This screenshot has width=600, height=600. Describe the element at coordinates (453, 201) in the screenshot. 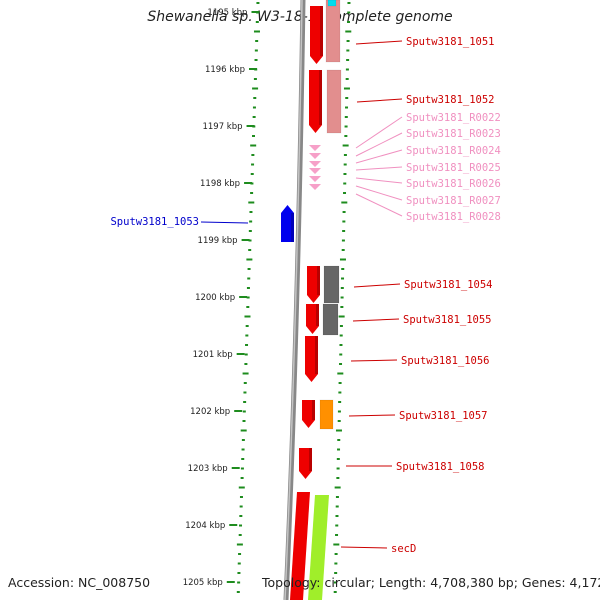

I see `gene-label-sputw3181-r0027: Sputw3181_R0027` at that location.